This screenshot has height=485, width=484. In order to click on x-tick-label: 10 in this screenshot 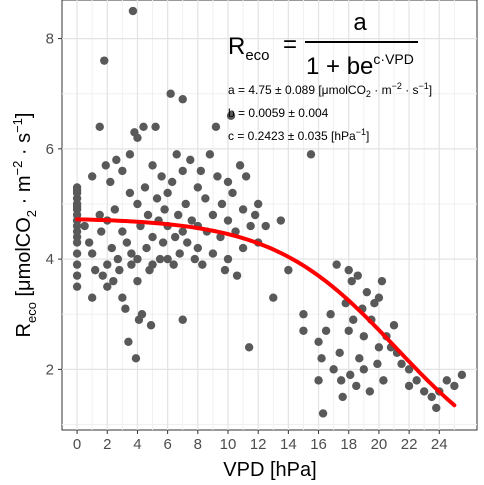, I will do `click(228, 444)`.